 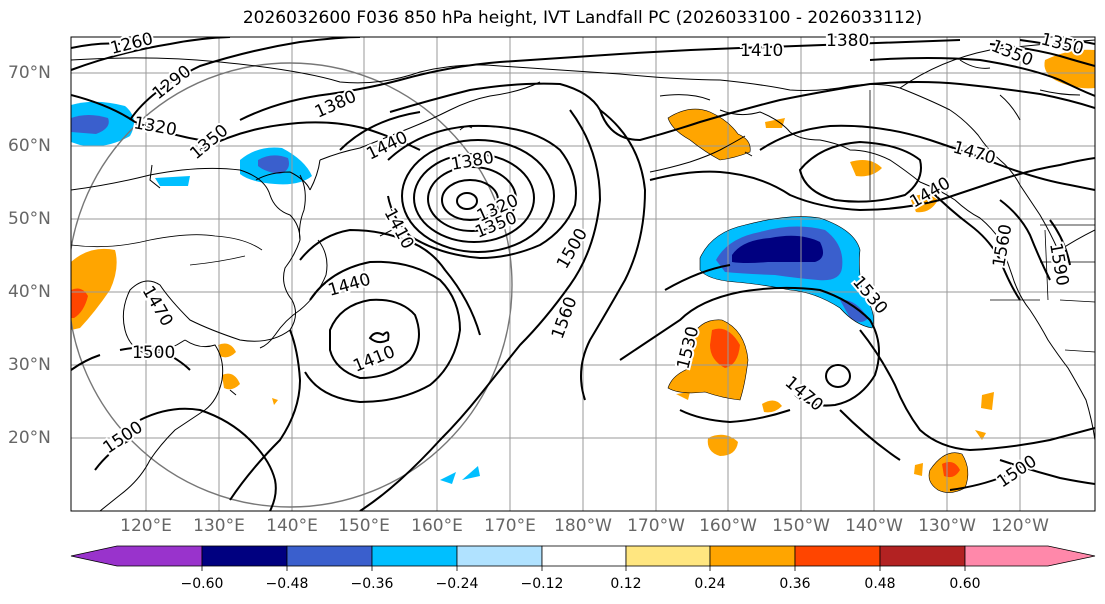 What do you see at coordinates (728, 526) in the screenshot?
I see `longitude-label: 160°W` at bounding box center [728, 526].